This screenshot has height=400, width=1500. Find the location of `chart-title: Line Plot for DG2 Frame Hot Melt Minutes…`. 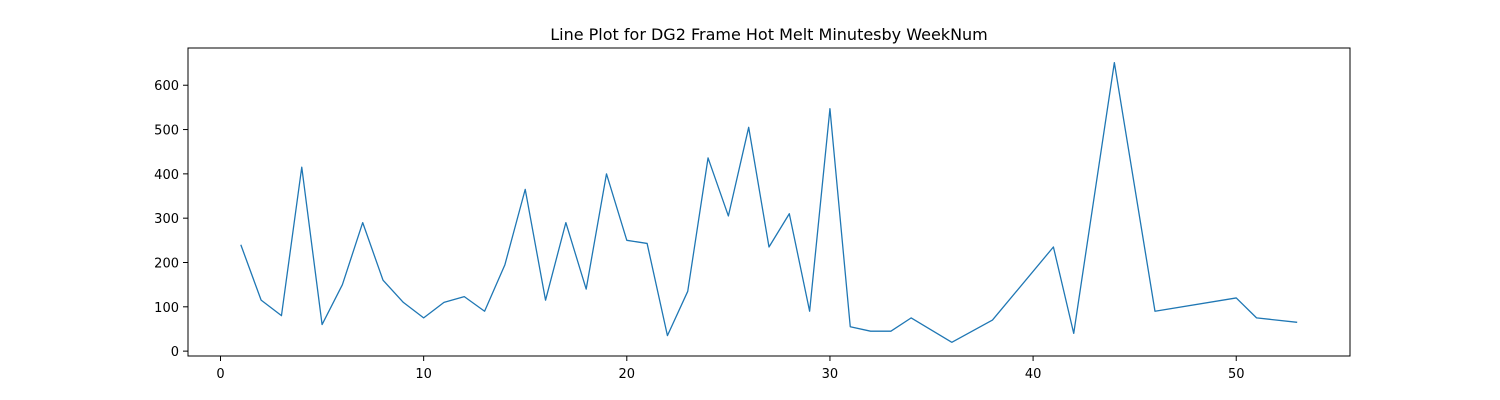

chart-title: Line Plot for DG2 Frame Hot Melt Minutes… is located at coordinates (769, 34).